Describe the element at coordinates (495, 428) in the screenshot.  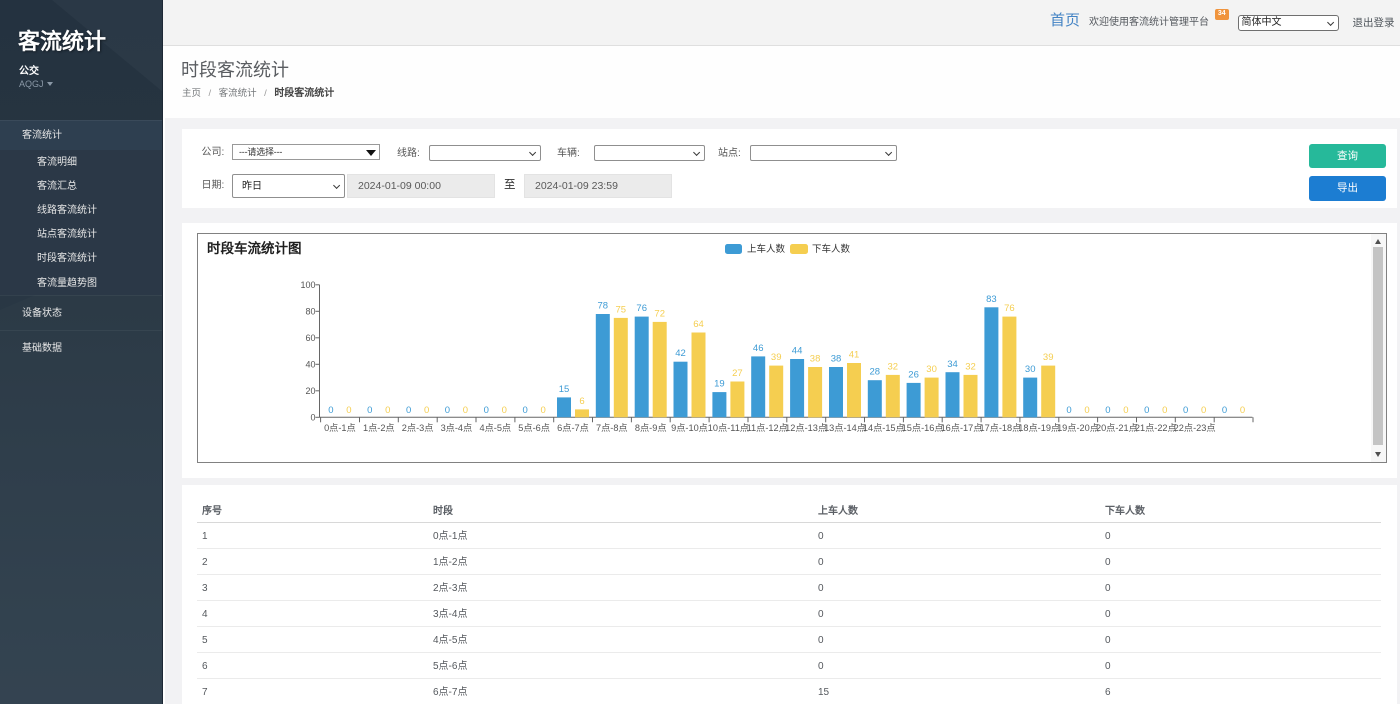
I see `svg-text: 4点-5点` at that location.